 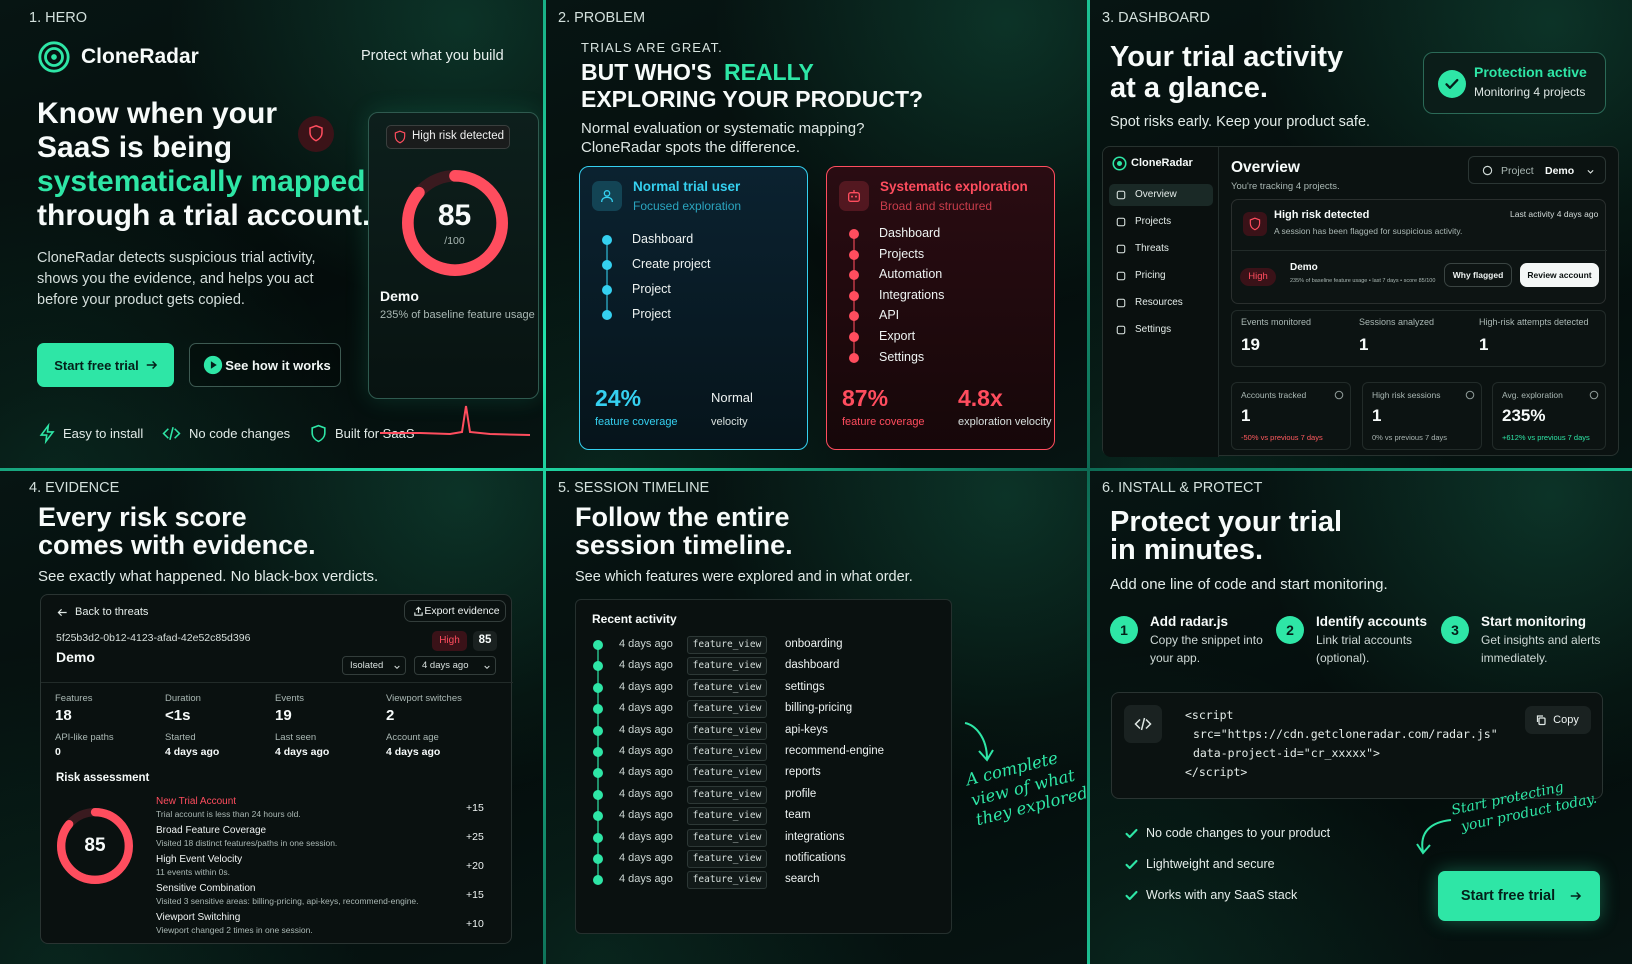 I want to click on export-icon, so click(x=418, y=611).